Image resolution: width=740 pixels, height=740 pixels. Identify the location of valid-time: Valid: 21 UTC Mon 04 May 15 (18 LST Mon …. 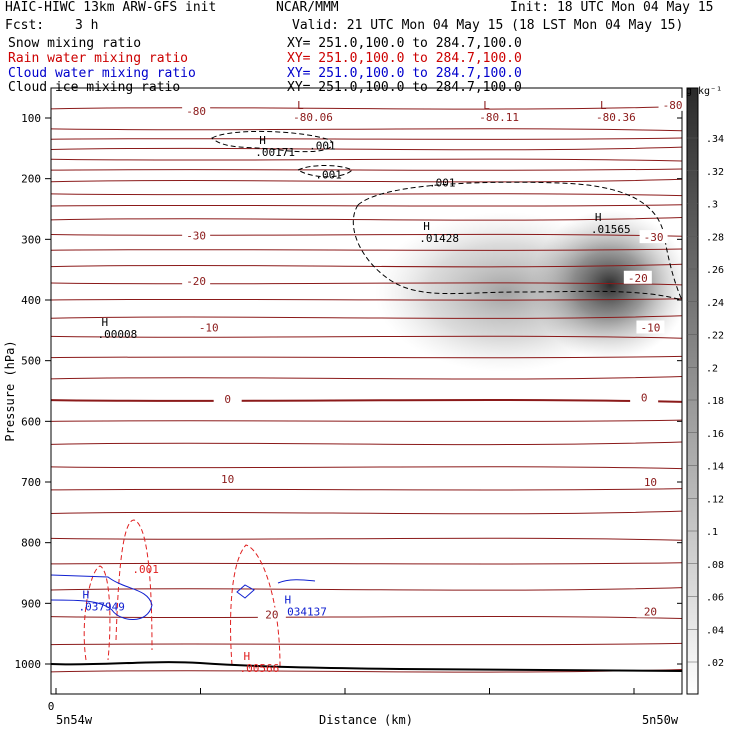
(488, 25).